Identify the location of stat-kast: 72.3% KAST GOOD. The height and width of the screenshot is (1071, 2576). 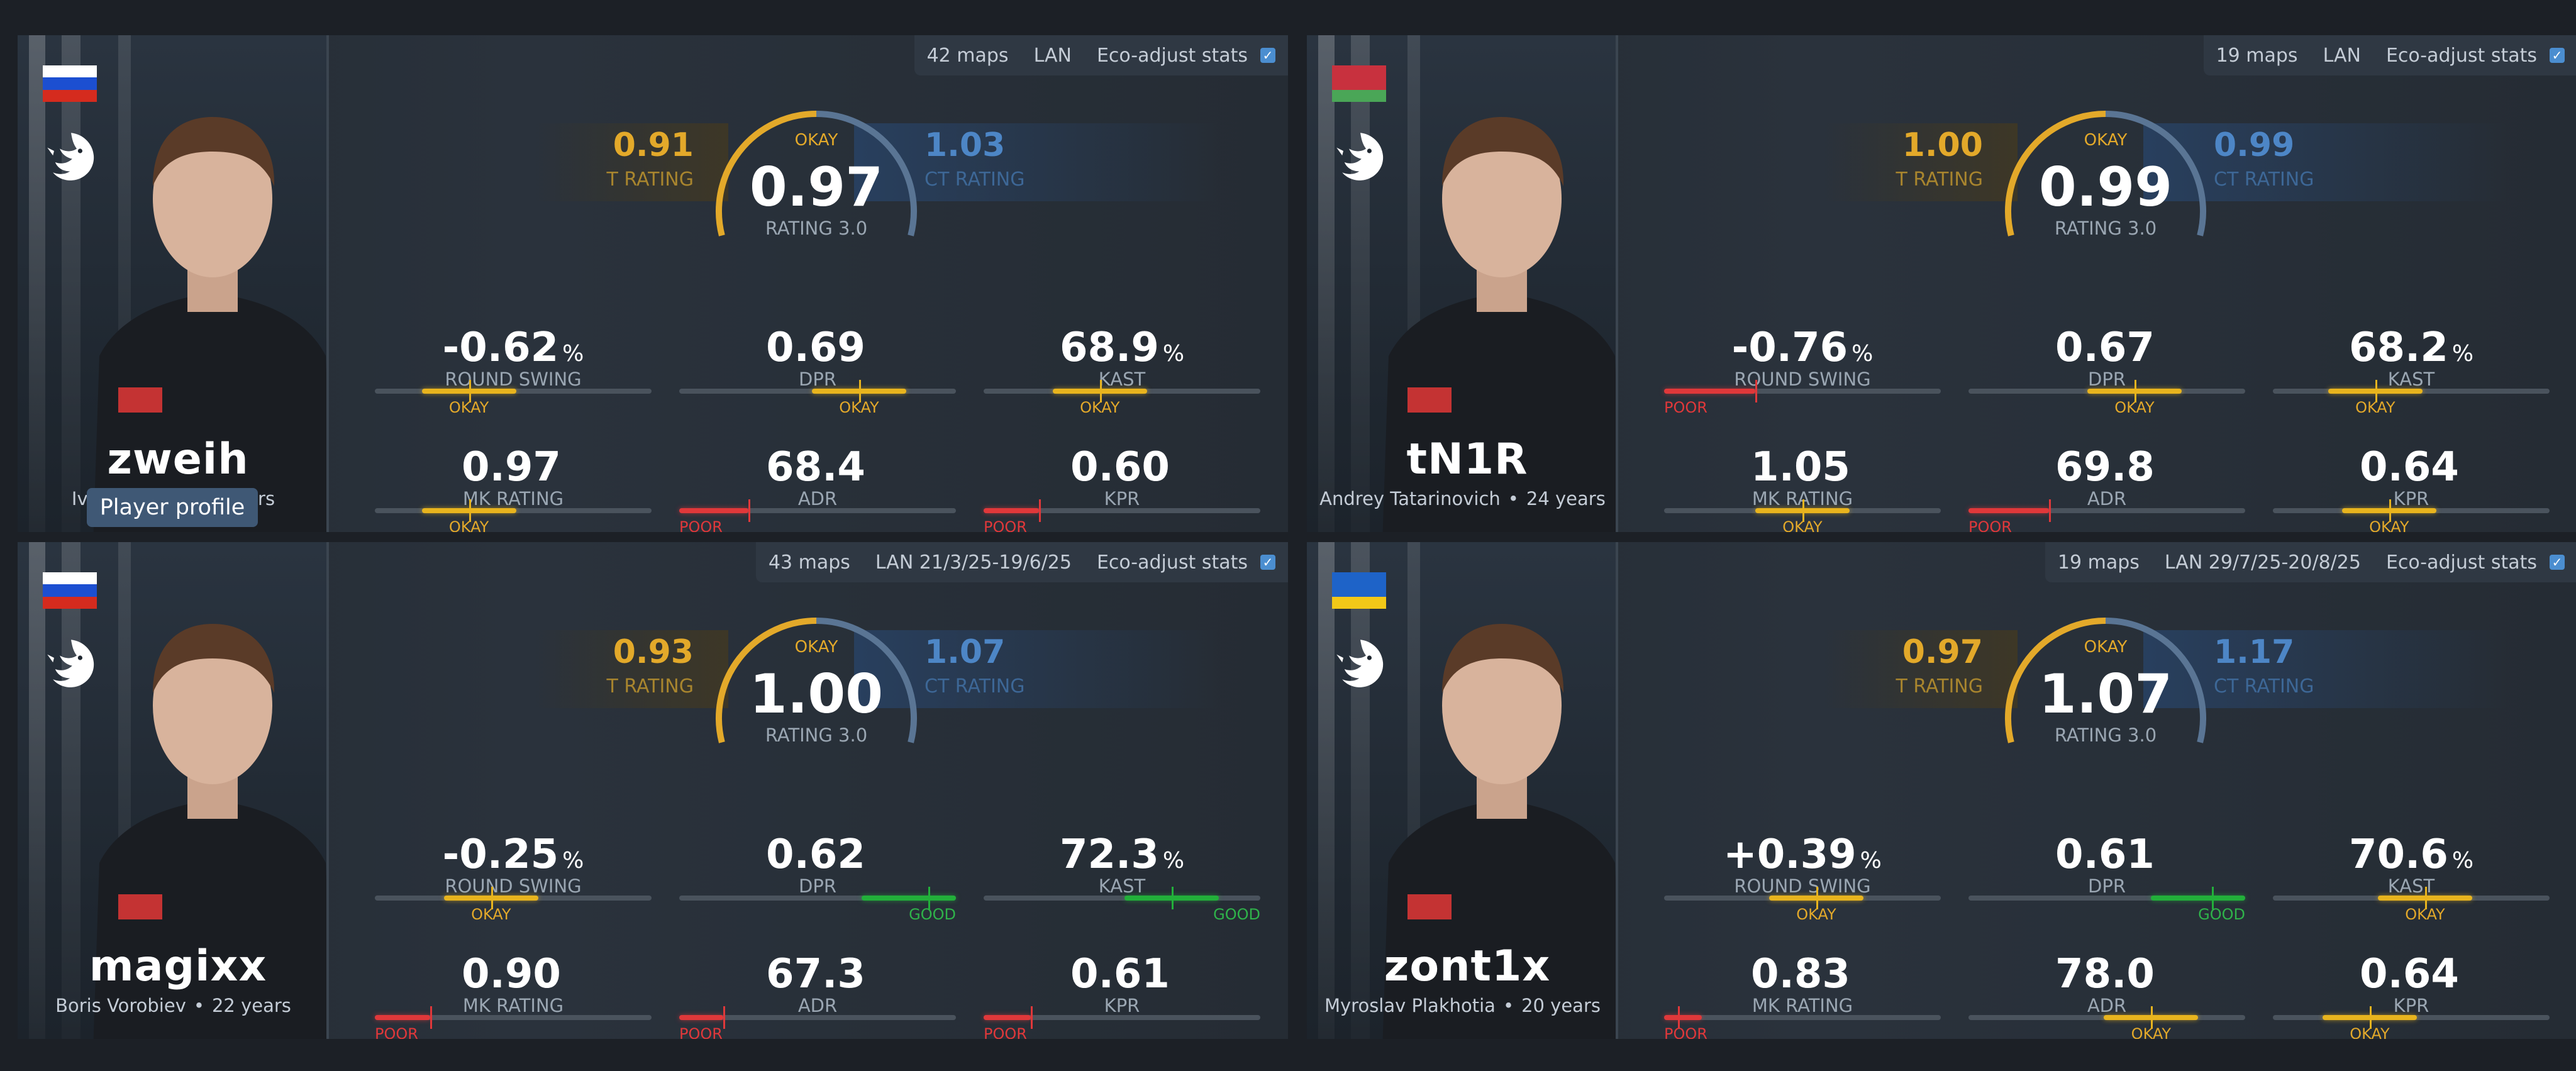
(1122, 886).